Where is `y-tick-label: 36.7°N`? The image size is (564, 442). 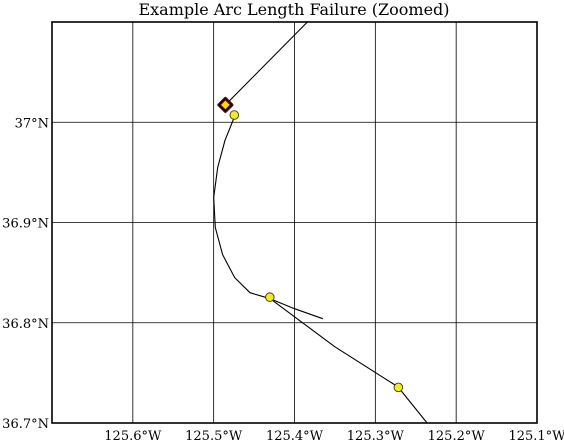
y-tick-label: 36.7°N is located at coordinates (25, 424).